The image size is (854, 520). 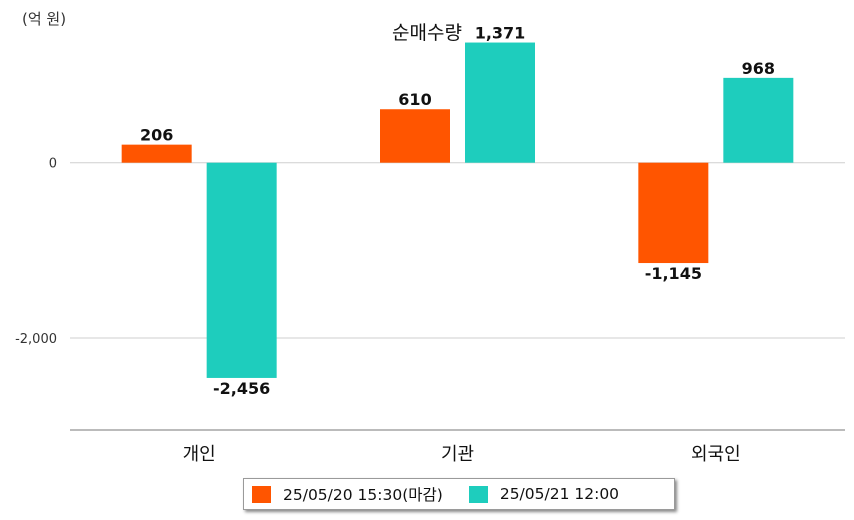 I want to click on x-tick-label: 기관, so click(x=457, y=454).